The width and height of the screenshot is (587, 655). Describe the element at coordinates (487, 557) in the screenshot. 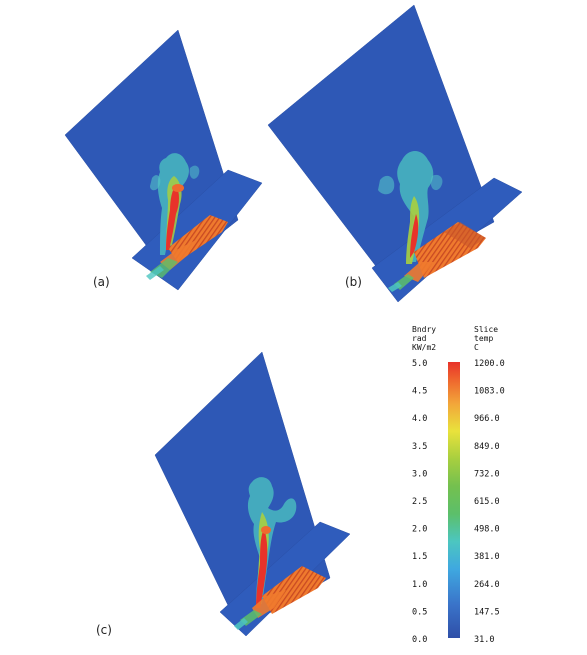

I see `legend-right-tick: 381.0` at that location.